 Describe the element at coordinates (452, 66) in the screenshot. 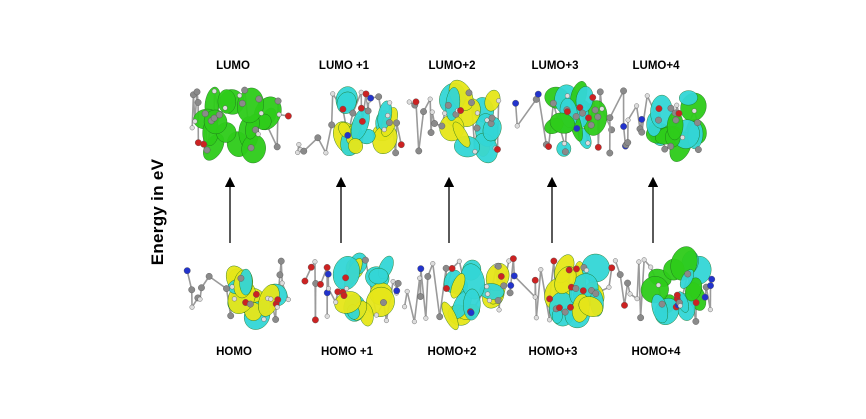

I see `label-lumo-plus-2: LUMO+2` at that location.